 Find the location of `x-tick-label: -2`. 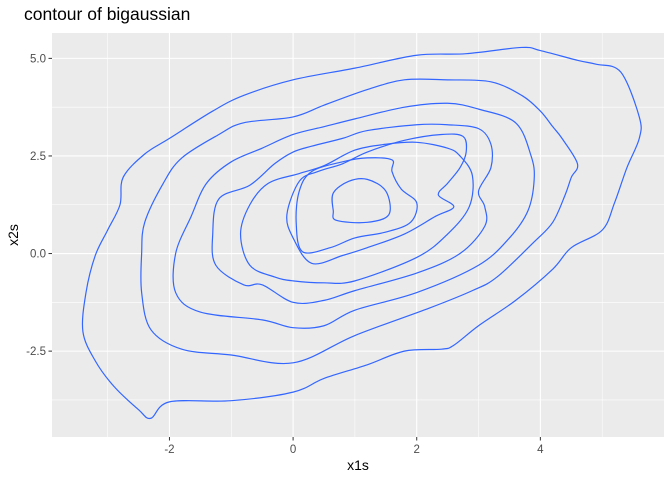

x-tick-label: -2 is located at coordinates (169, 450).